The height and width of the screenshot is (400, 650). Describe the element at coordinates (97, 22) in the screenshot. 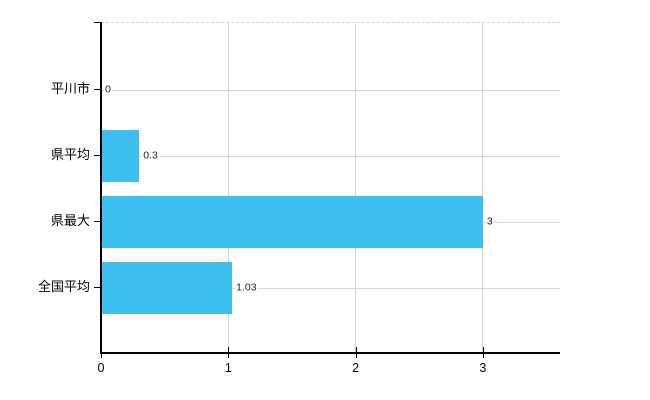

I see `y-axis-top-tick` at that location.